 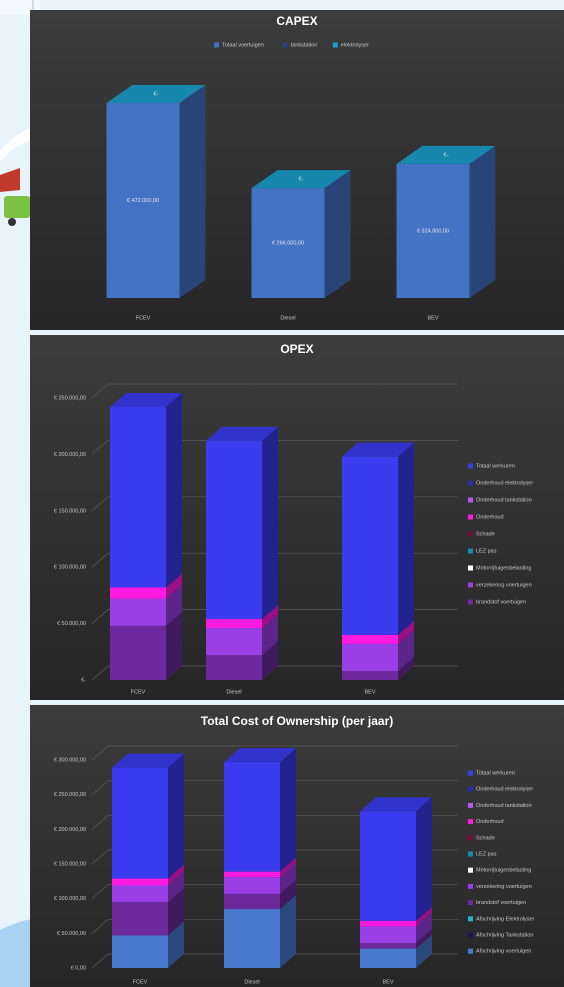 I want to click on legend-label: Afschrijving voertuigen, so click(x=503, y=952).